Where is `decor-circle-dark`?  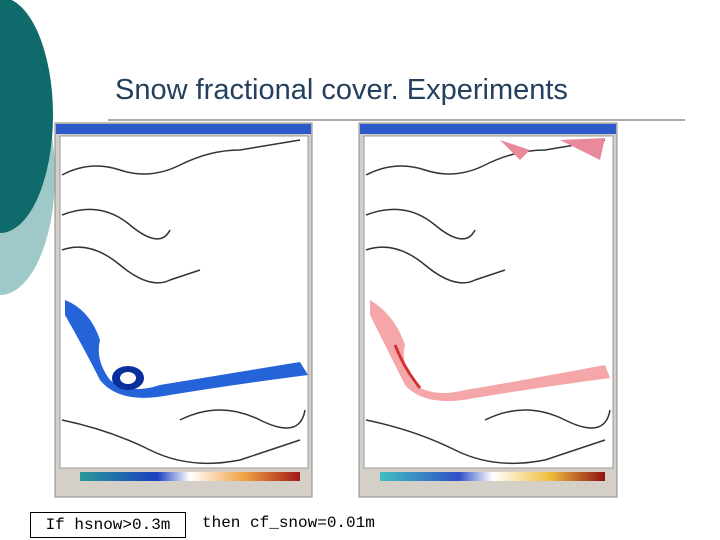
decor-circle-dark is located at coordinates (26, 116).